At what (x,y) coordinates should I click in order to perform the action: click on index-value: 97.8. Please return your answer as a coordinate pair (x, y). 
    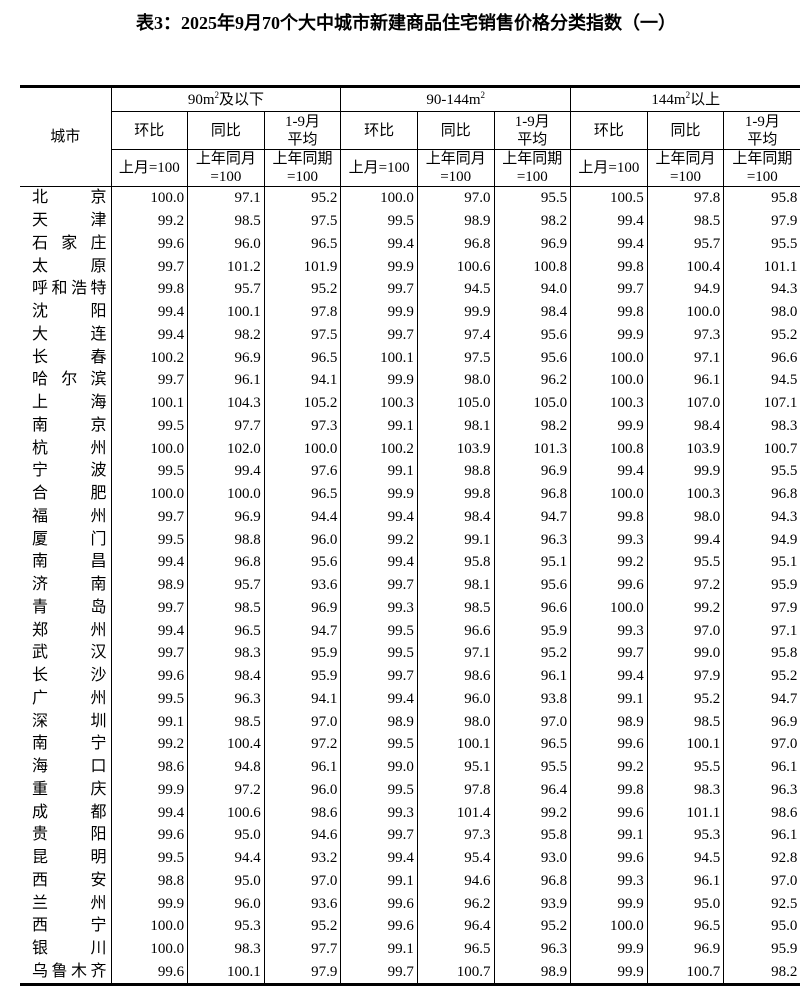
    Looking at the image, I should click on (302, 312).